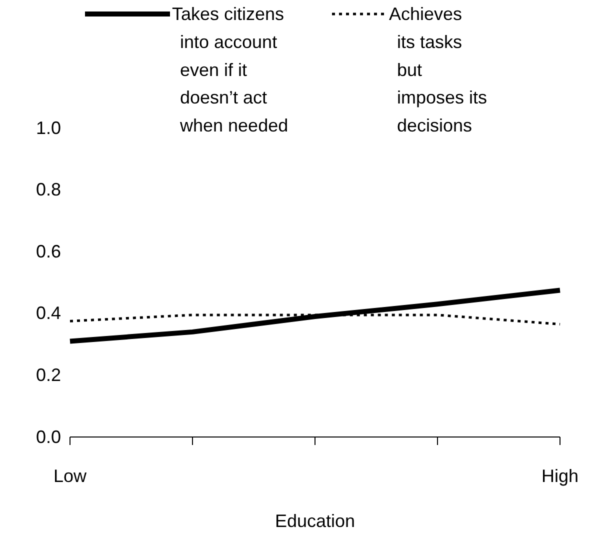 The width and height of the screenshot is (595, 535). Describe the element at coordinates (560, 476) in the screenshot. I see `x-tick-label: High` at that location.